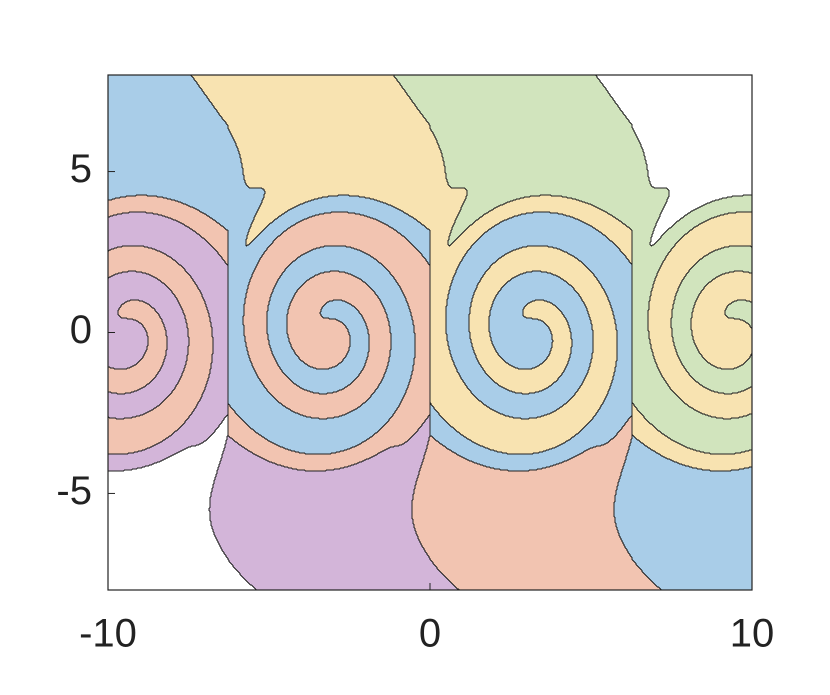 The width and height of the screenshot is (830, 695). What do you see at coordinates (81, 330) in the screenshot?
I see `y-tick-label: 0` at bounding box center [81, 330].